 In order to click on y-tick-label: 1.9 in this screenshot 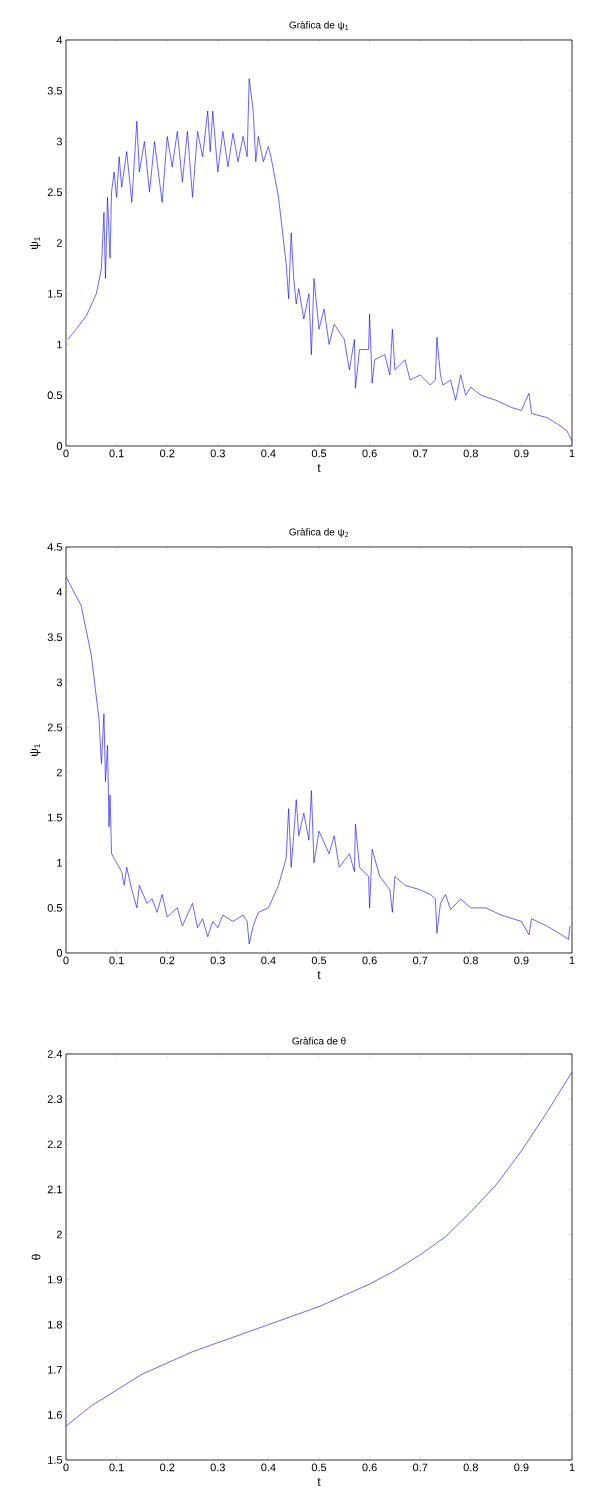, I will do `click(55, 1279)`.